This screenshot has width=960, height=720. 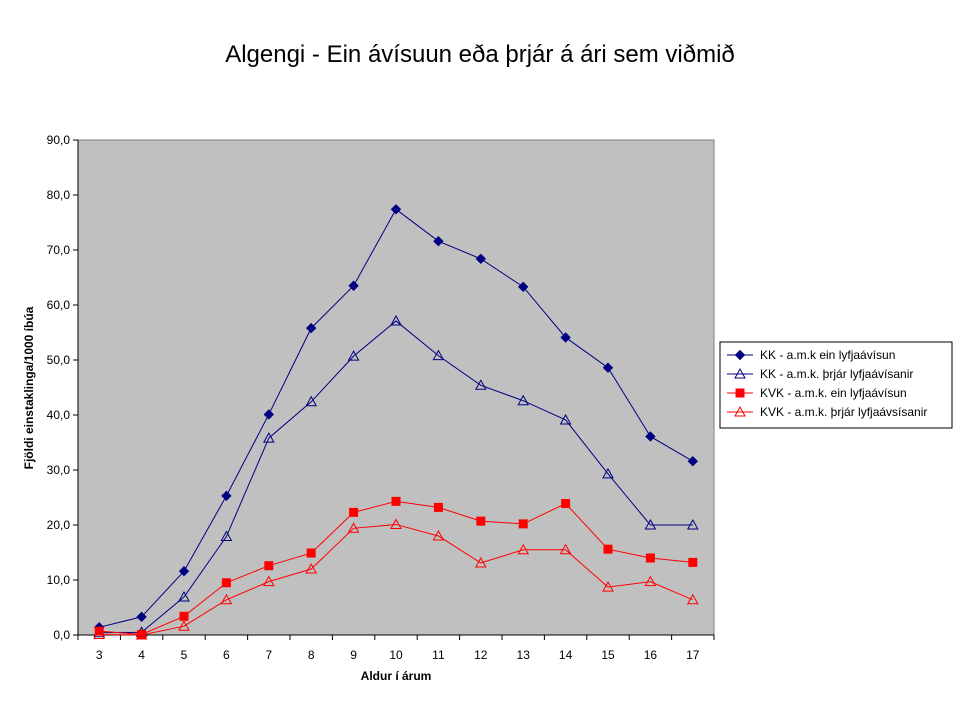 What do you see at coordinates (836, 374) in the screenshot?
I see `legend-label: KK - a.m.k. þrjár lyfjaávísanir` at bounding box center [836, 374].